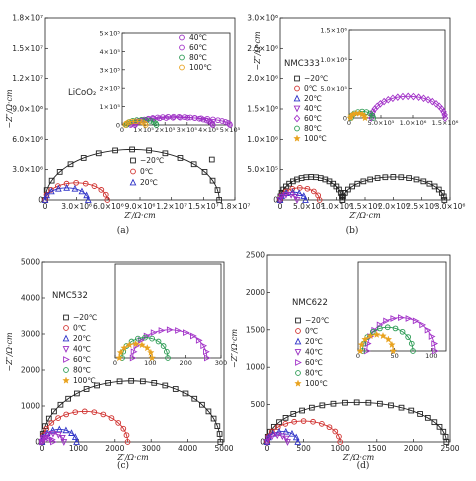  Describe the element at coordinates (170, 315) in the screenshot. I see `inset-c: 0 100 200 300` at that location.